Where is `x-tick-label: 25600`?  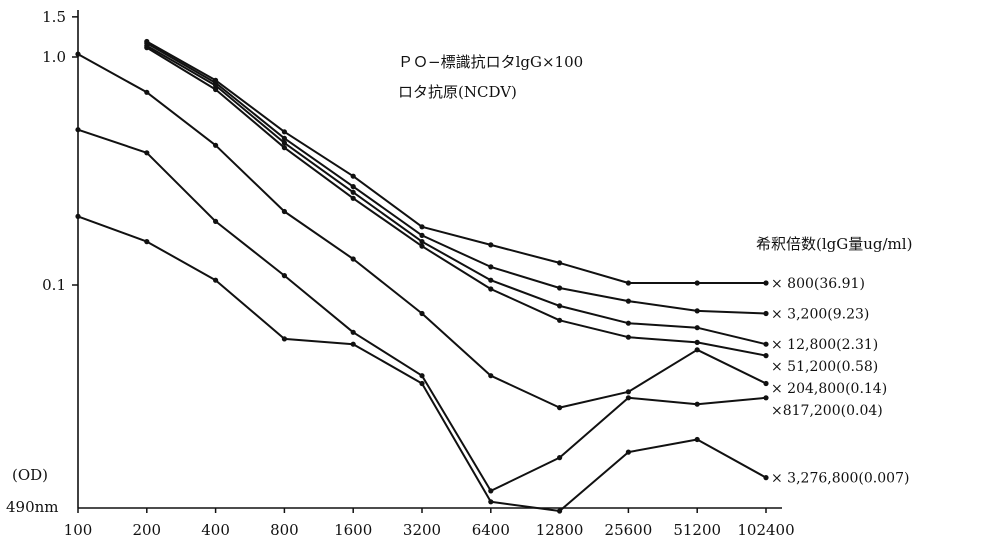 x-tick-label: 25600 is located at coordinates (629, 530).